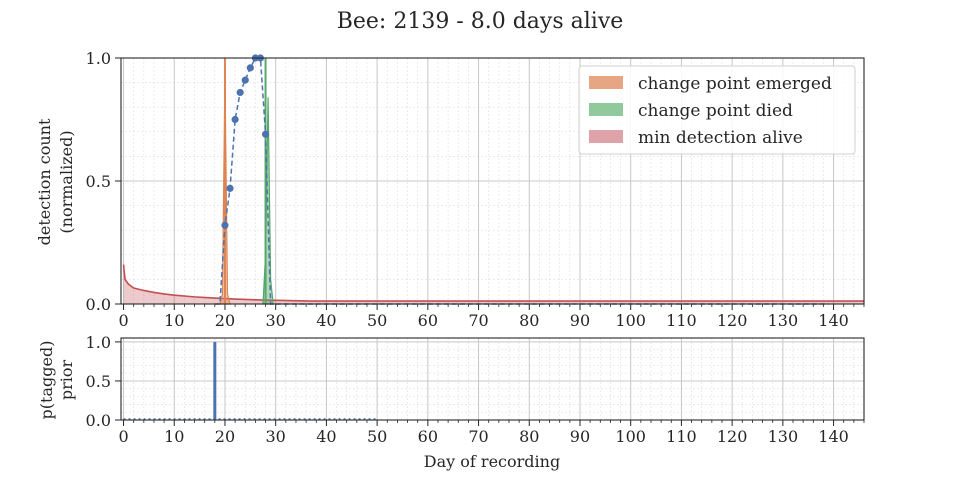 This screenshot has width=960, height=480. Describe the element at coordinates (276, 436) in the screenshot. I see `bottom-xtick-label: 30` at that location.